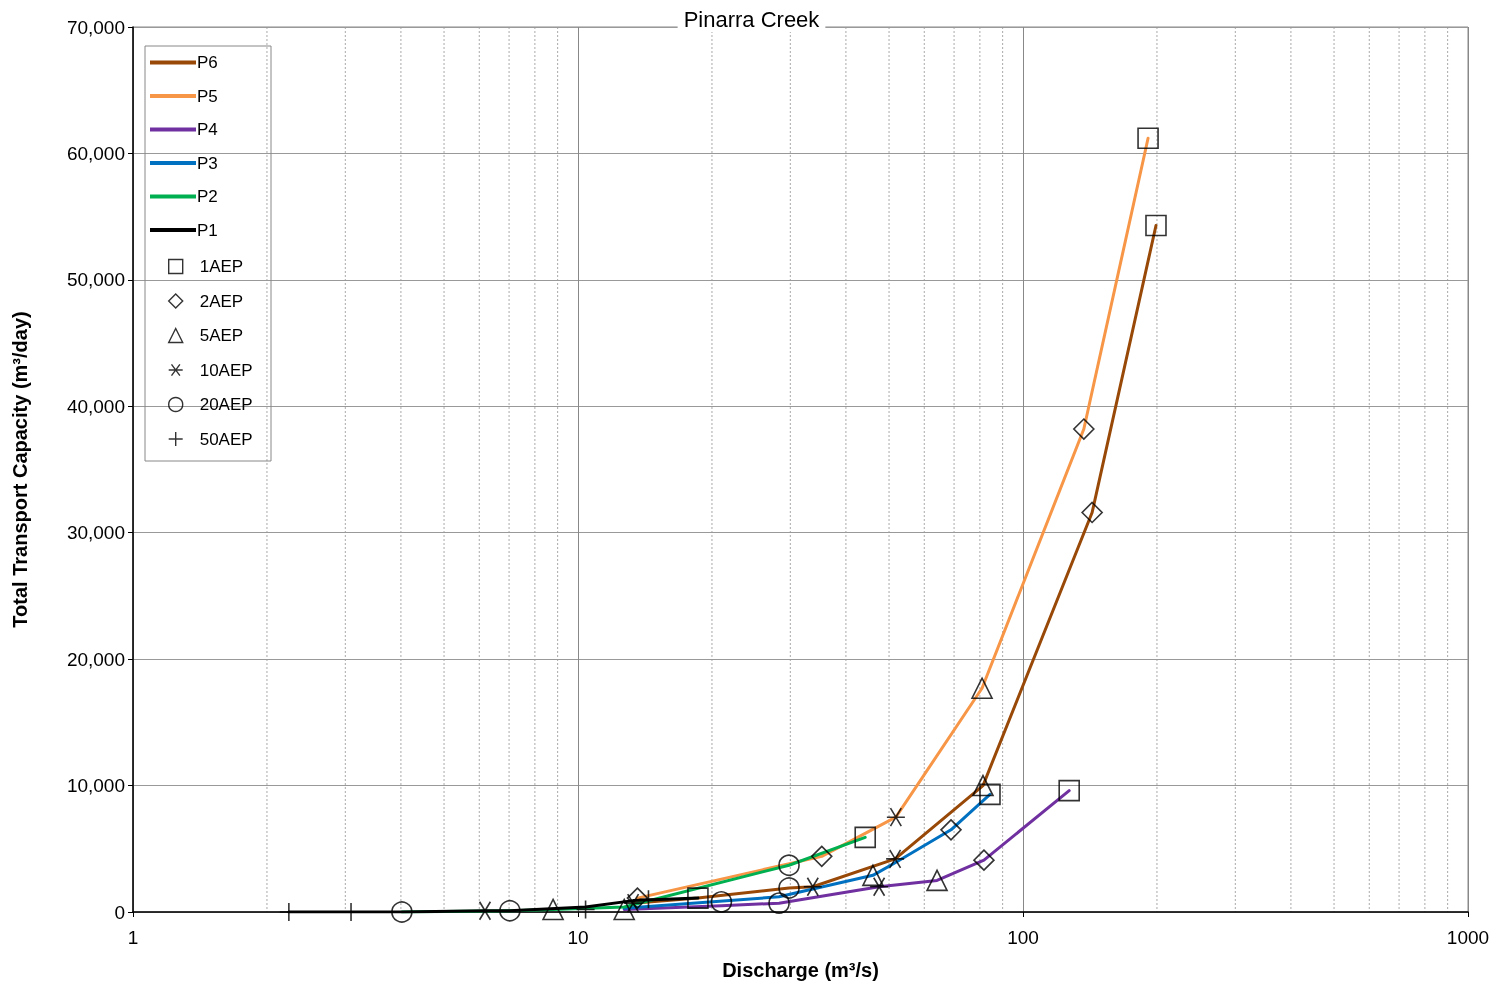 The image size is (1503, 1002). Describe the element at coordinates (752, 19) in the screenshot. I see `chart-title: Pinarra Creek` at that location.